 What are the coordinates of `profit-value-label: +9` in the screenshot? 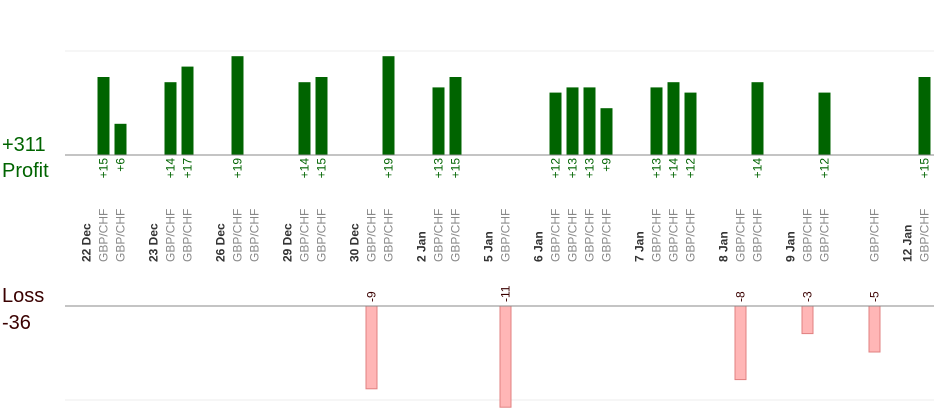 It's located at (607, 165).